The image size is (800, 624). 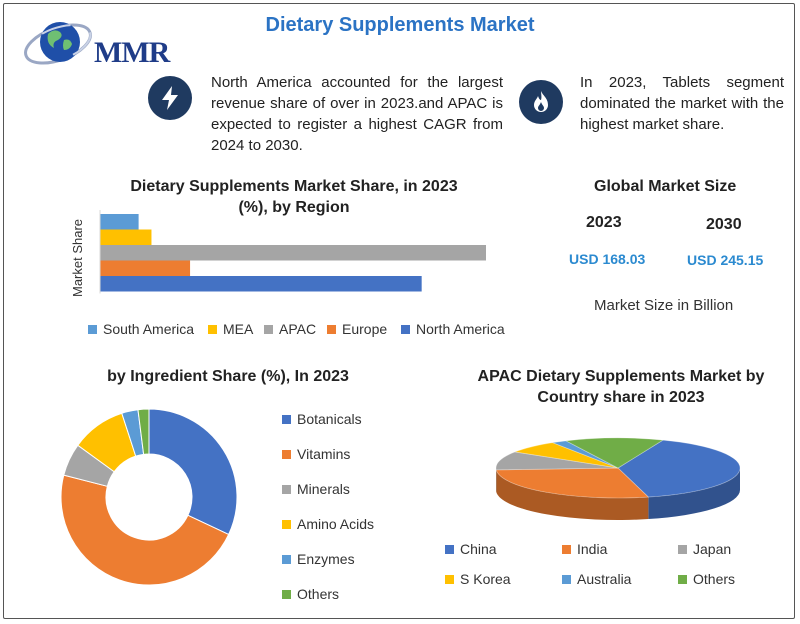 I want to click on bar-mea, so click(x=126, y=237).